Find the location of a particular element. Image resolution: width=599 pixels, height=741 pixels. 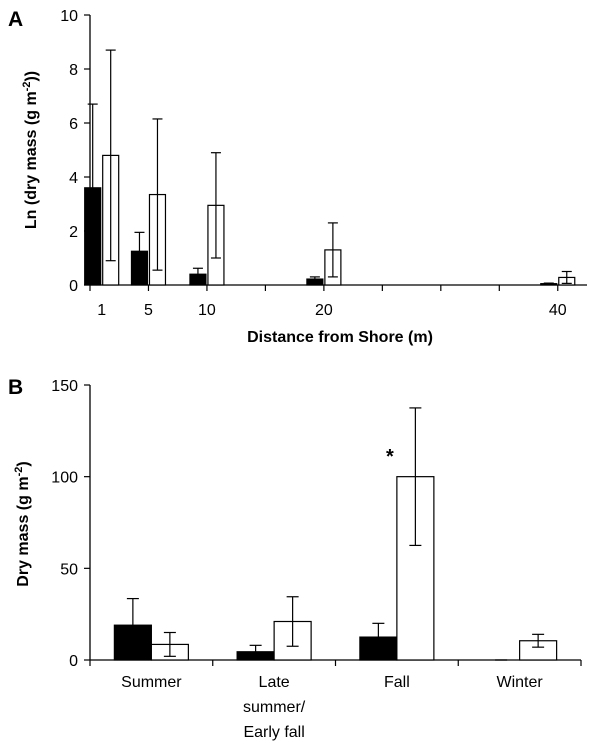

panel-b-y-label-sup: -2 is located at coordinates (19, 472).